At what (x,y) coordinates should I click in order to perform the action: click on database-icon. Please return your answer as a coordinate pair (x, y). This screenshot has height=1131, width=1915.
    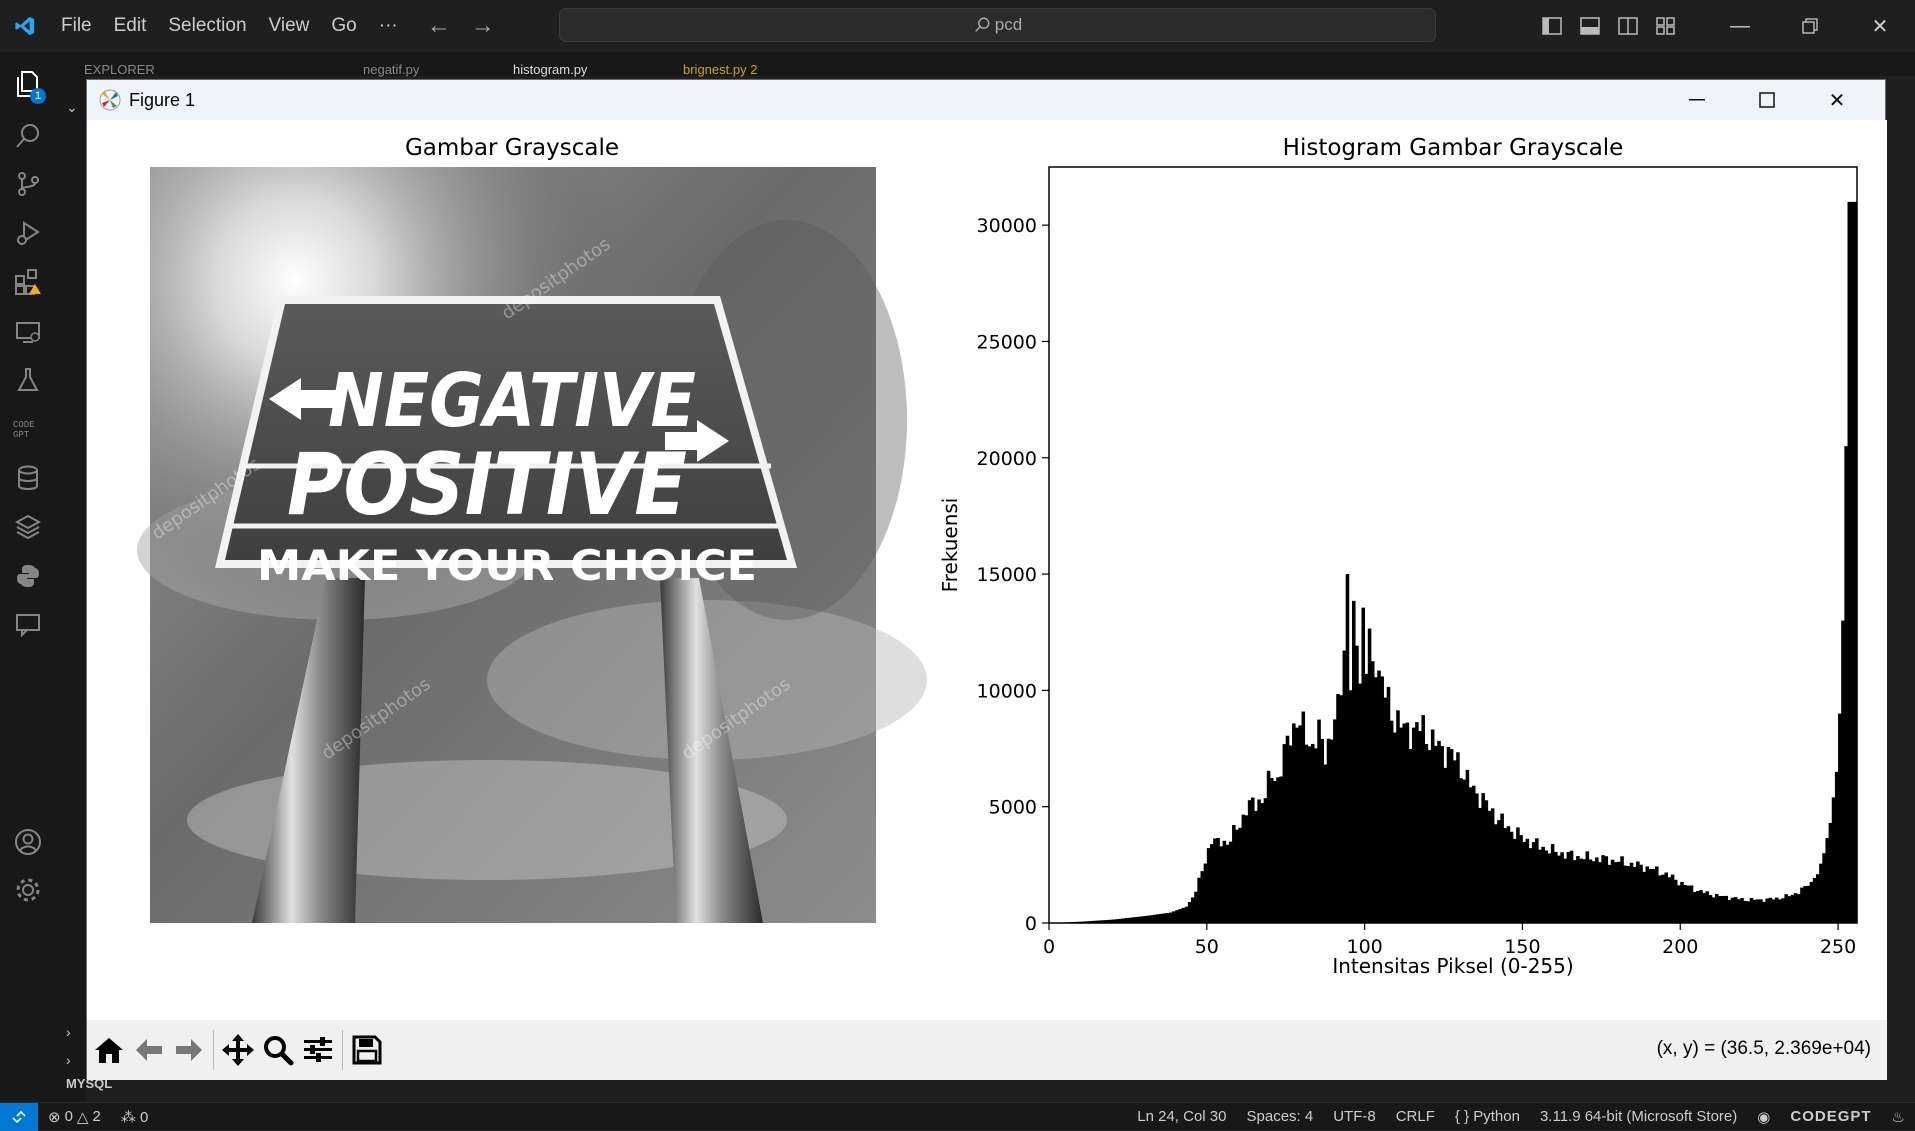
    Looking at the image, I should click on (28, 478).